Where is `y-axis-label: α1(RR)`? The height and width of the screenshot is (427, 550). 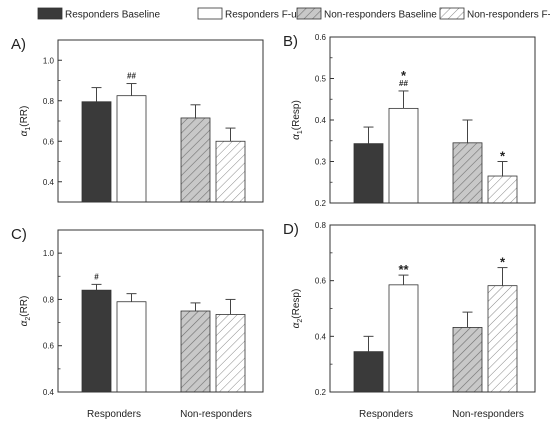
y-axis-label: α1(RR) is located at coordinates (25, 121).